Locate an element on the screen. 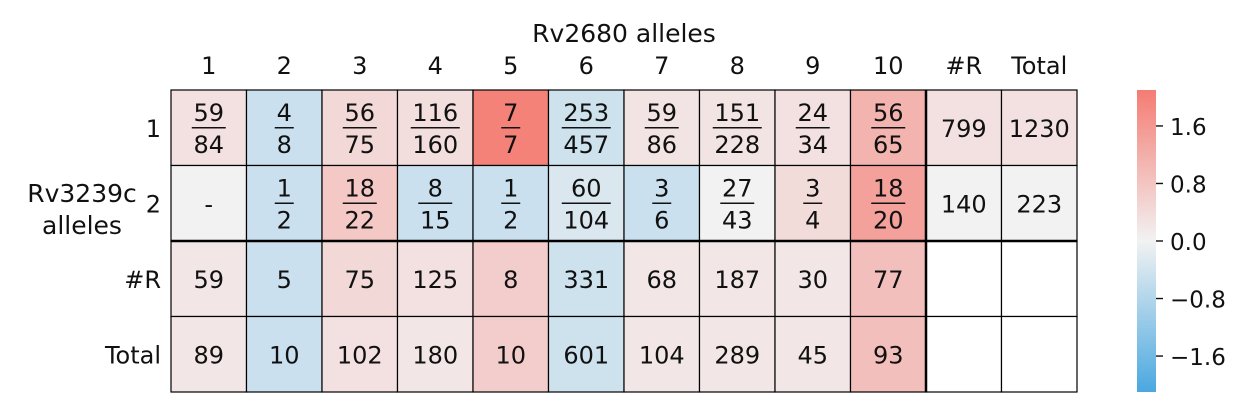 Image resolution: width=1259 pixels, height=416 pixels. column-label: 3 is located at coordinates (359, 66).